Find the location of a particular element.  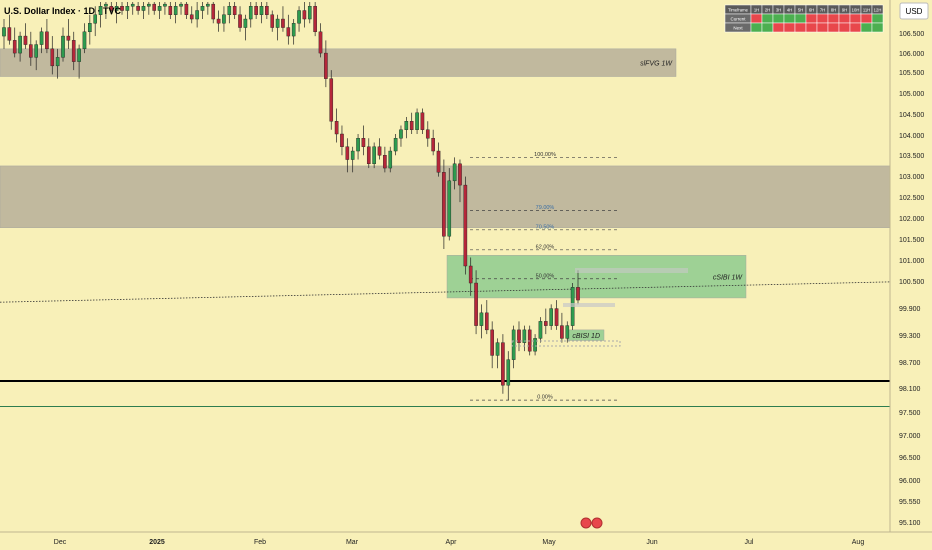

fib-levels-layer: 100.00% 79.00% 70.50% 62.00% 50.00% 0.00% is located at coordinates (545, 276).